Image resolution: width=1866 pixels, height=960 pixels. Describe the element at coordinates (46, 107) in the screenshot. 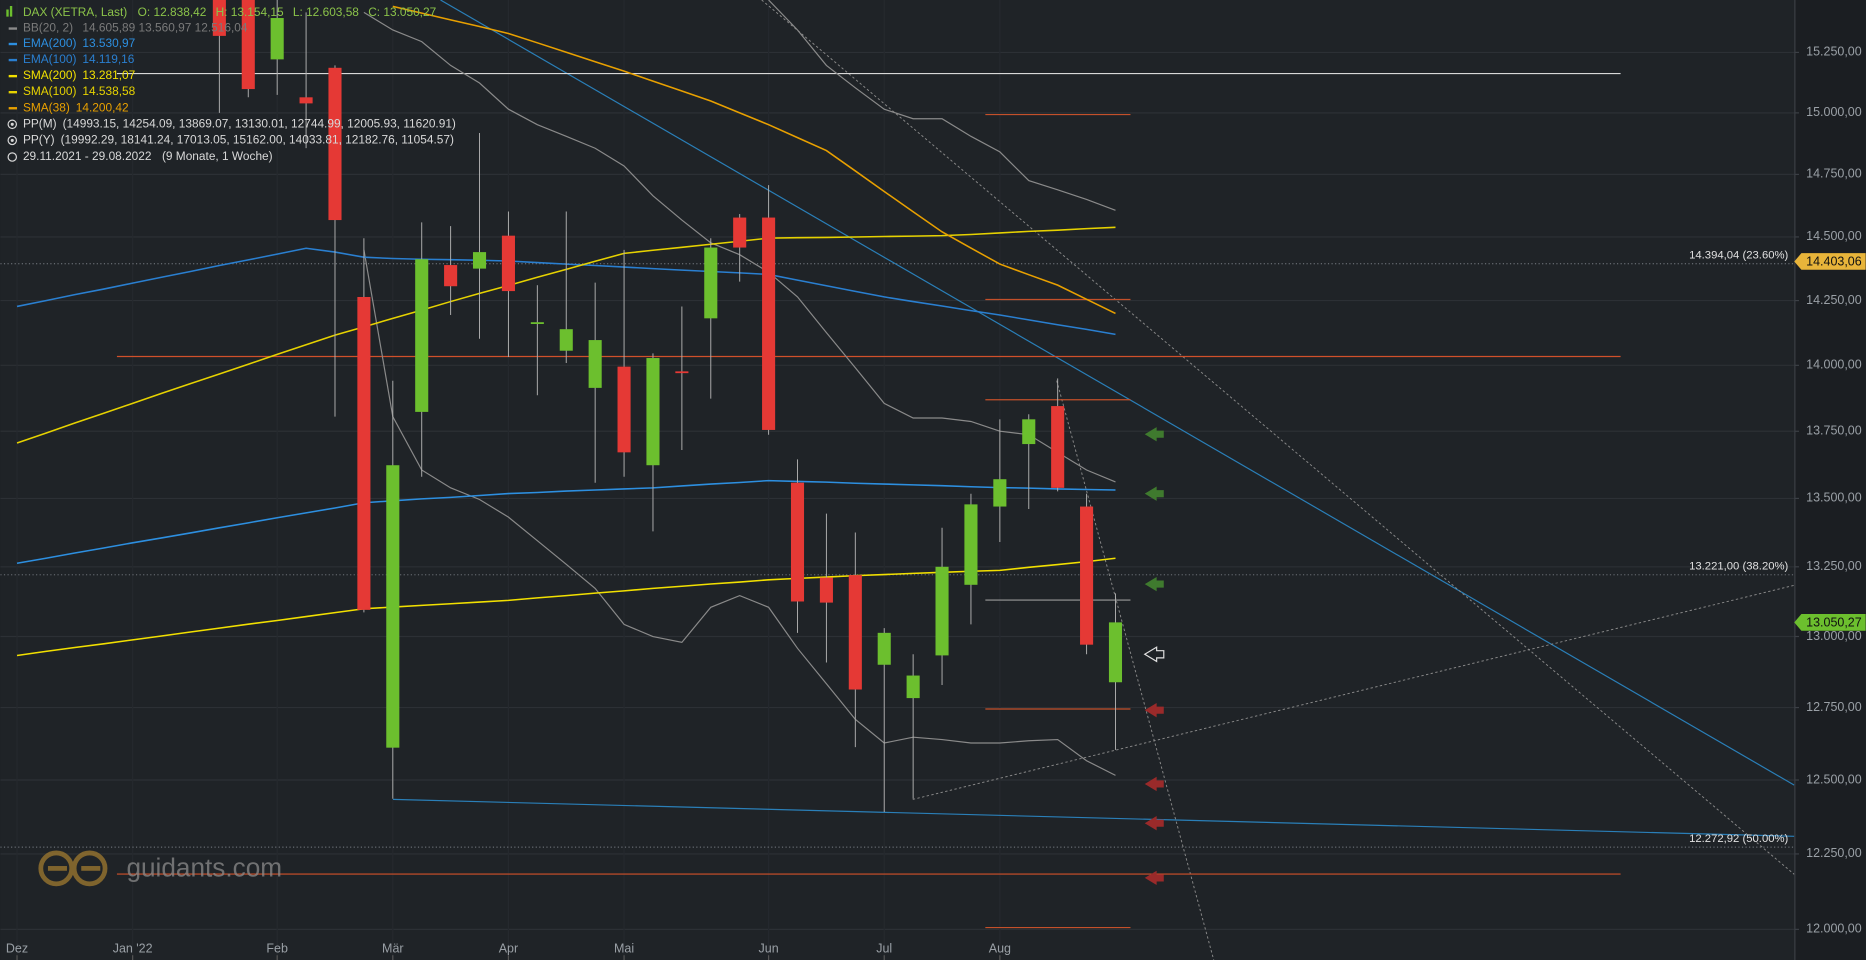

I see `legend-name: SMA(38)` at that location.